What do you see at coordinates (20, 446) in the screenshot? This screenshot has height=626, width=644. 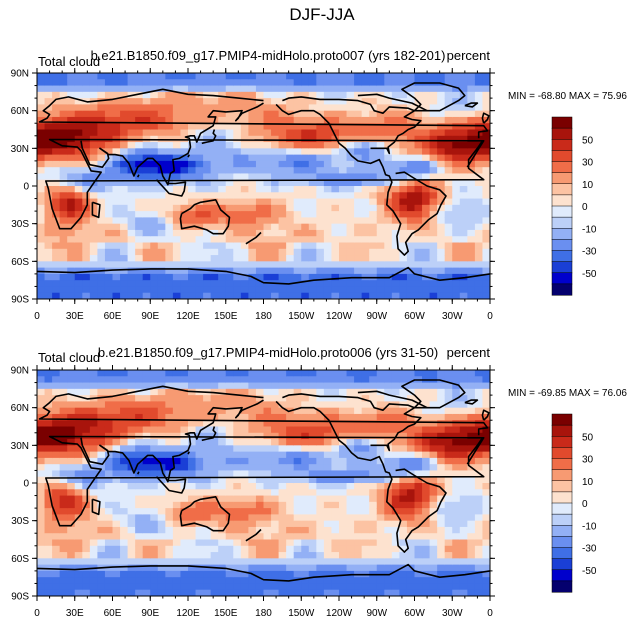 I see `y-tick-label: 30N` at bounding box center [20, 446].